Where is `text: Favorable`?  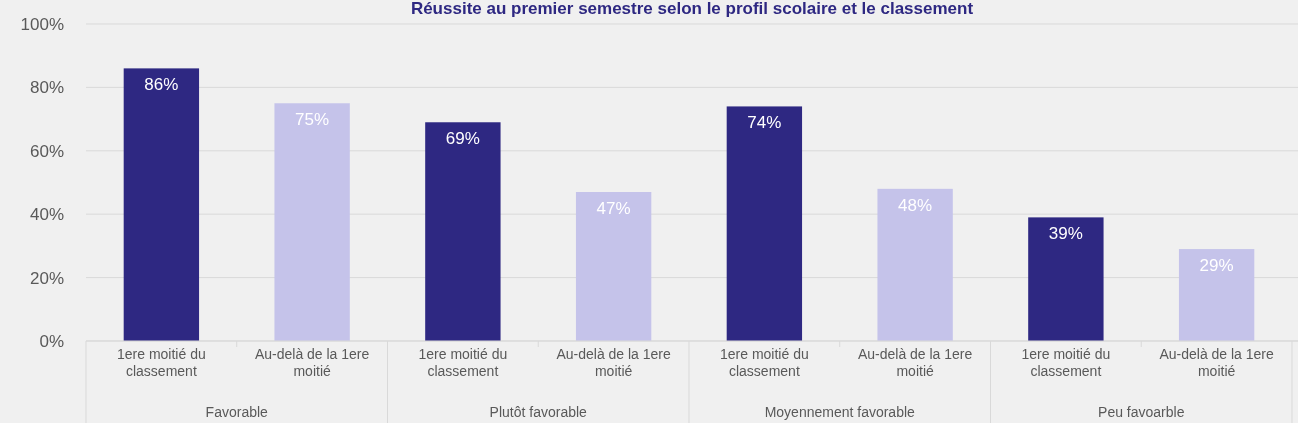 text: Favorable is located at coordinates (237, 412).